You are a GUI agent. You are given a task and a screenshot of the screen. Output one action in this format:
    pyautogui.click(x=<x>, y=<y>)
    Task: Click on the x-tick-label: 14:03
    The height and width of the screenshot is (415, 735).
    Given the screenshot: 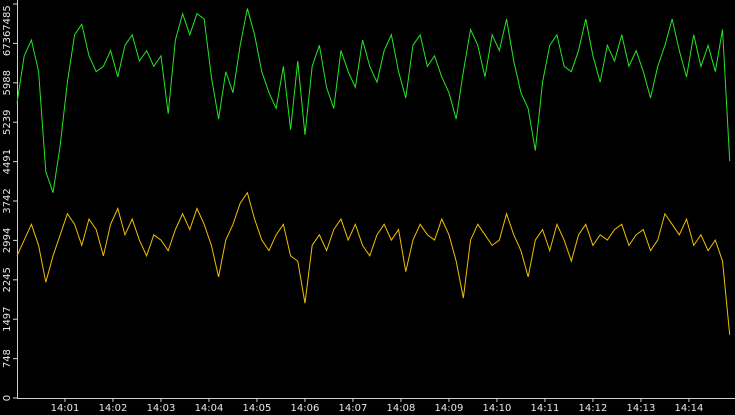 What is the action you would take?
    pyautogui.click(x=161, y=408)
    